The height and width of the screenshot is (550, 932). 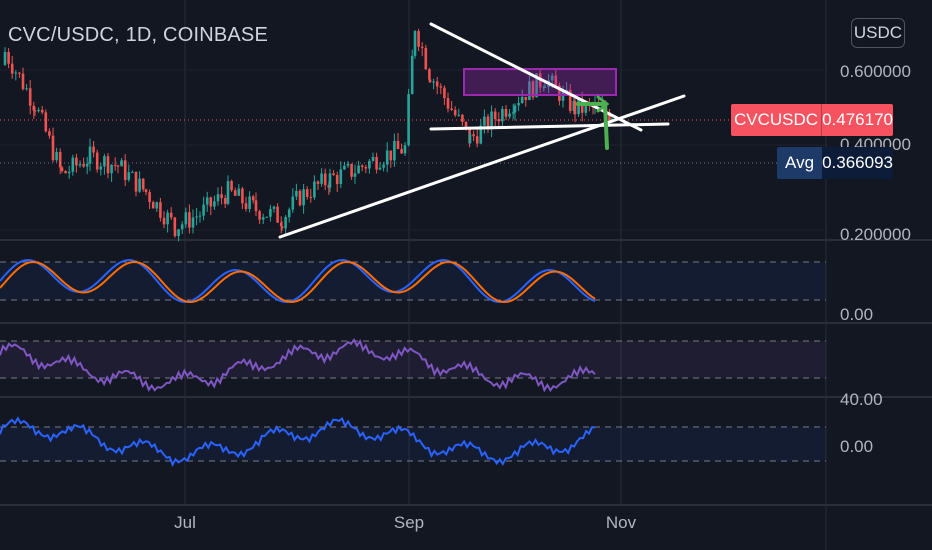 What do you see at coordinates (540, 82) in the screenshot?
I see `resistance-zone` at bounding box center [540, 82].